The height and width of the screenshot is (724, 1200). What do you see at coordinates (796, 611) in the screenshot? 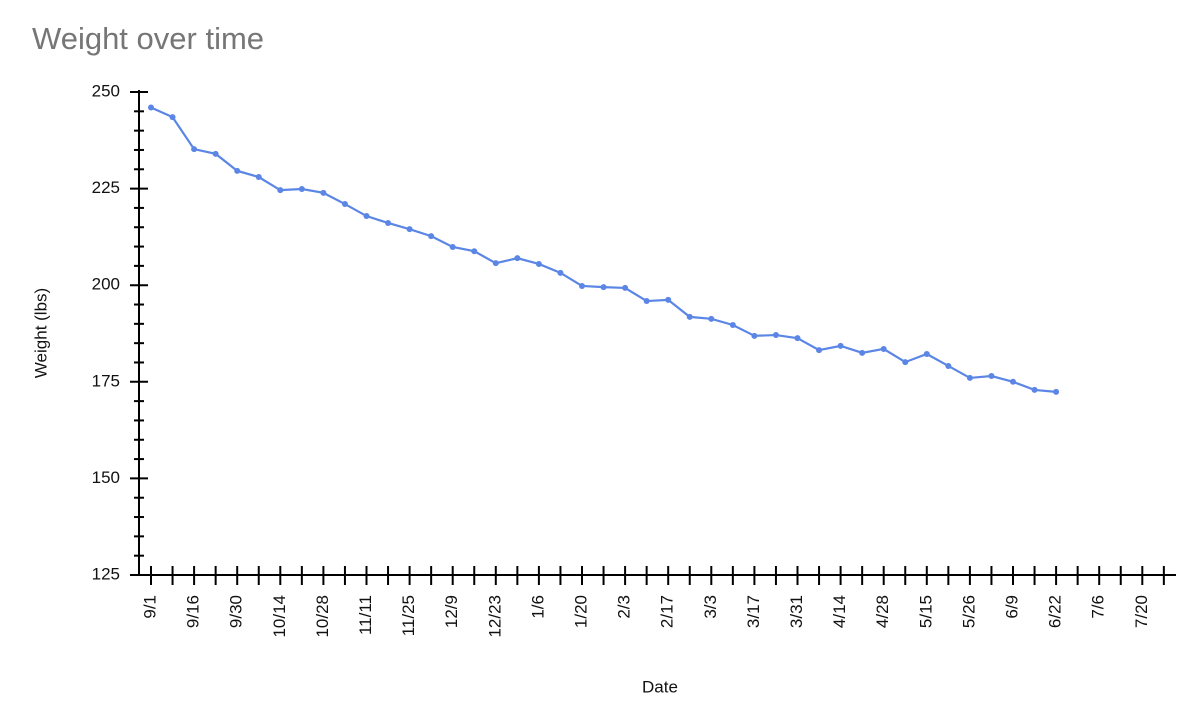
I see `x-tick-label: 3/31` at bounding box center [796, 611].